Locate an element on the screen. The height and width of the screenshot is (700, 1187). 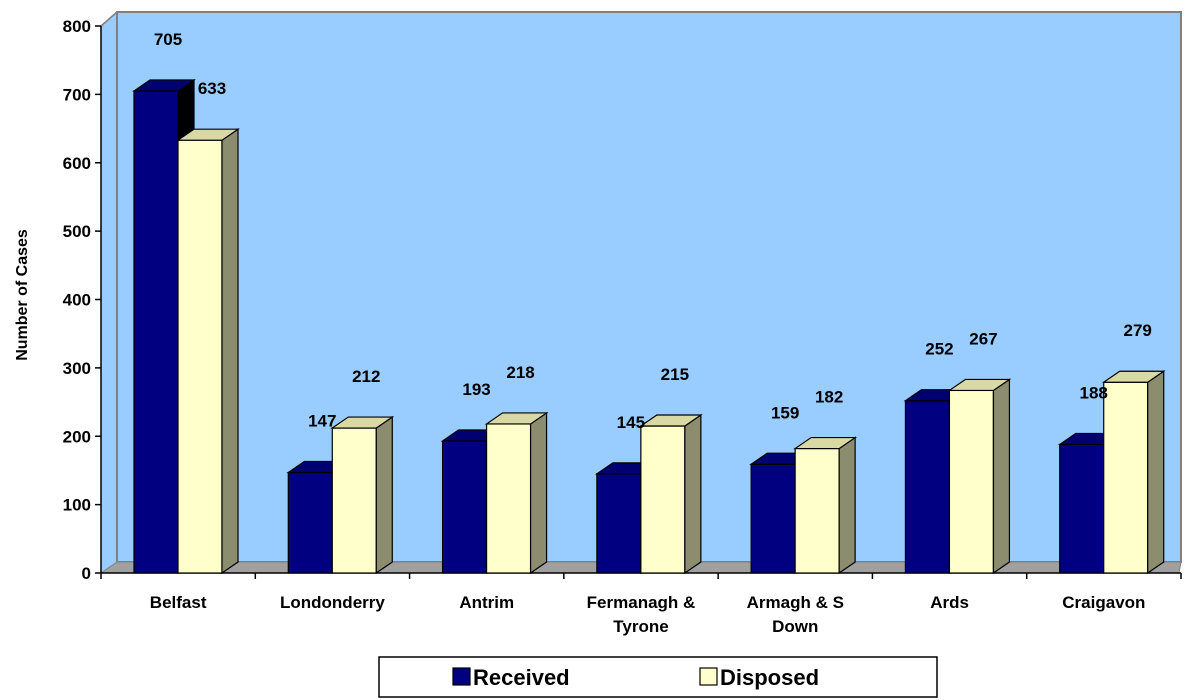
x-tick-label: Antrim is located at coordinates (486, 602).